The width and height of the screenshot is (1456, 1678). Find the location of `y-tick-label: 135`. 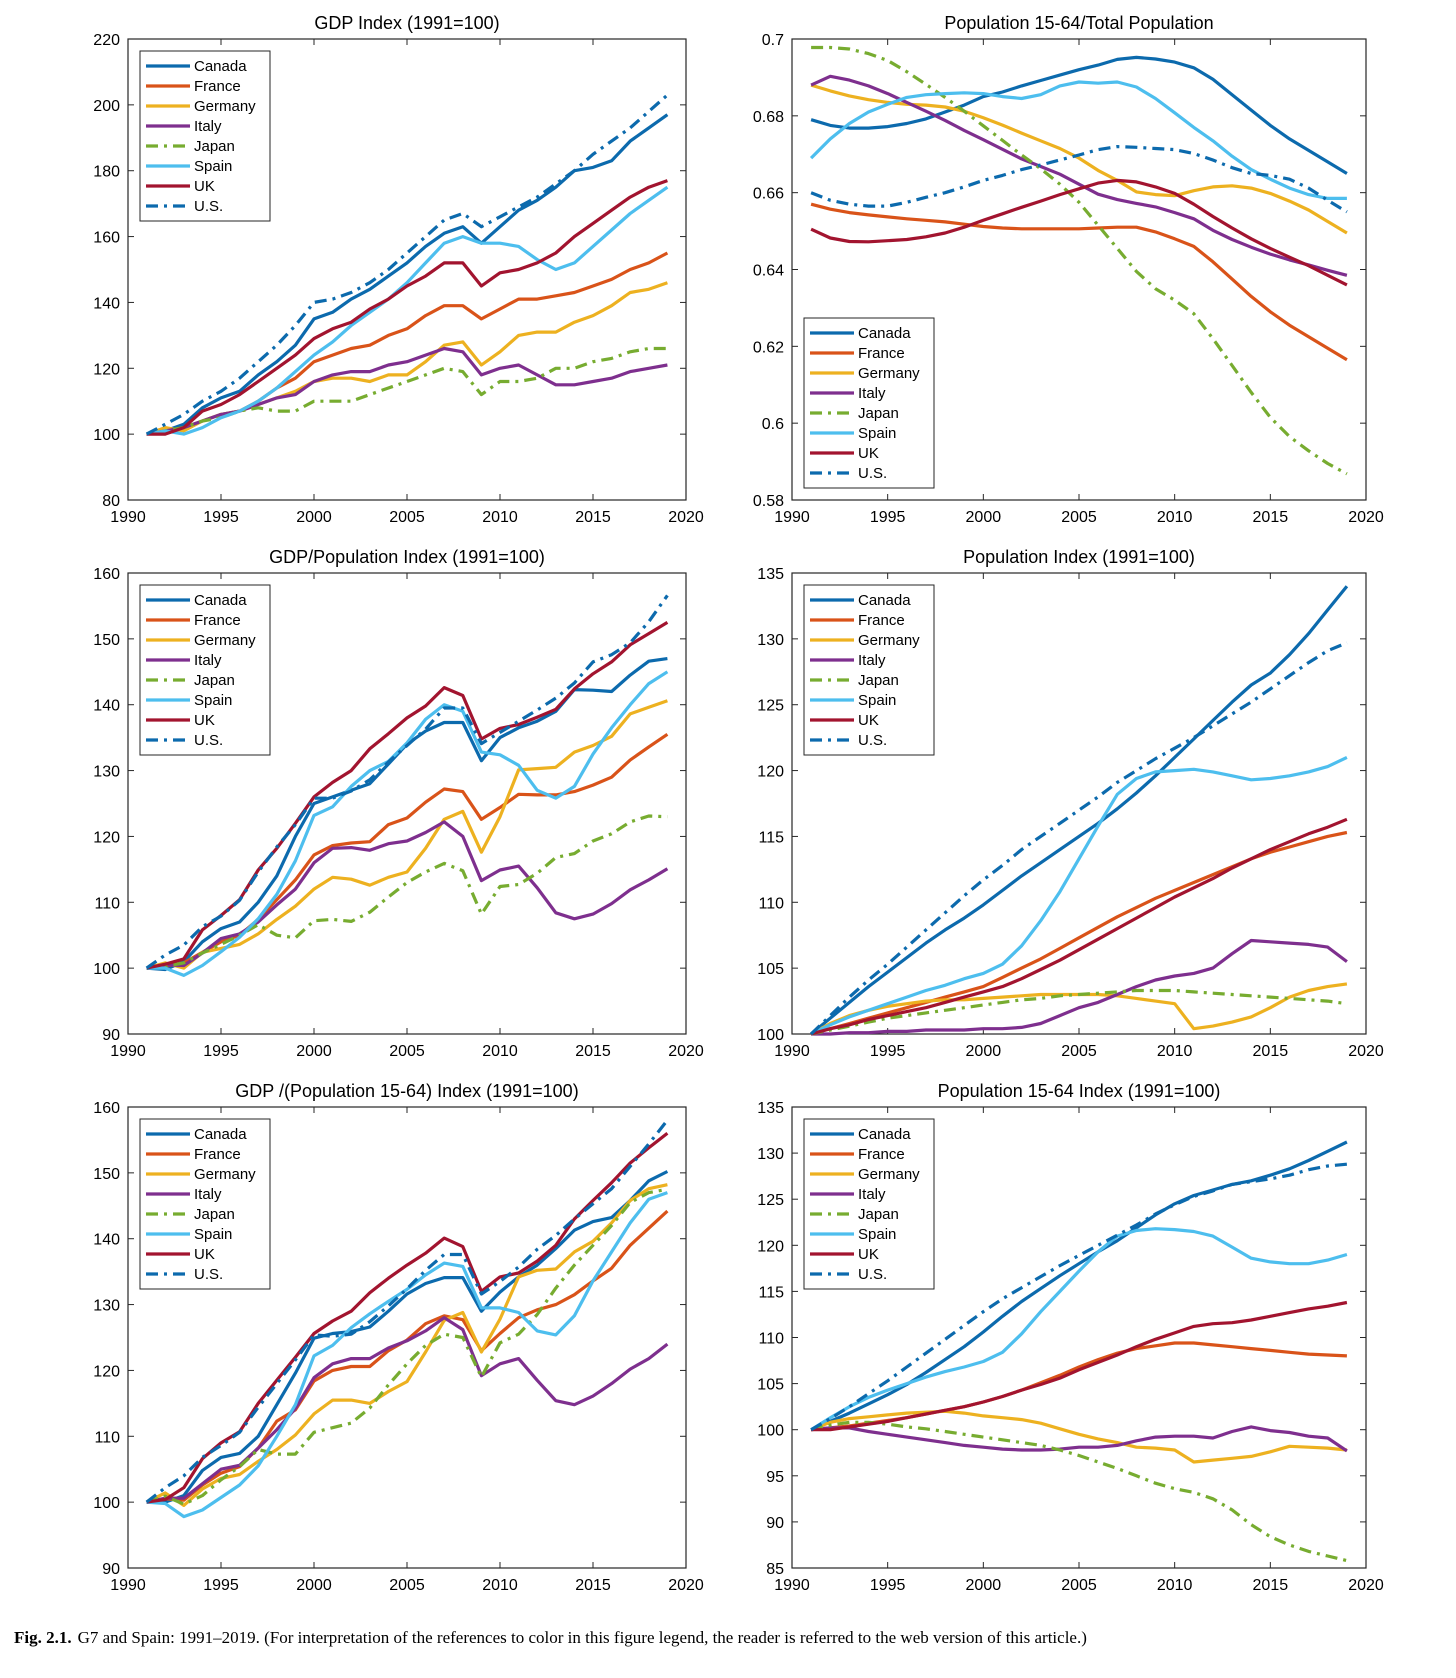

y-tick-label: 135 is located at coordinates (770, 574).